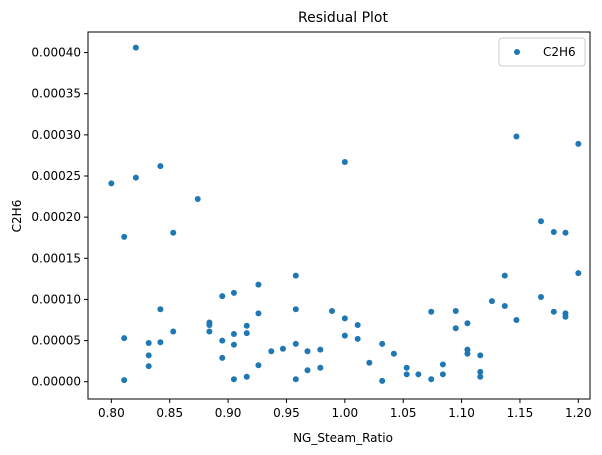 The height and width of the screenshot is (455, 602). I want to click on x-tick-label: 0.95, so click(286, 413).